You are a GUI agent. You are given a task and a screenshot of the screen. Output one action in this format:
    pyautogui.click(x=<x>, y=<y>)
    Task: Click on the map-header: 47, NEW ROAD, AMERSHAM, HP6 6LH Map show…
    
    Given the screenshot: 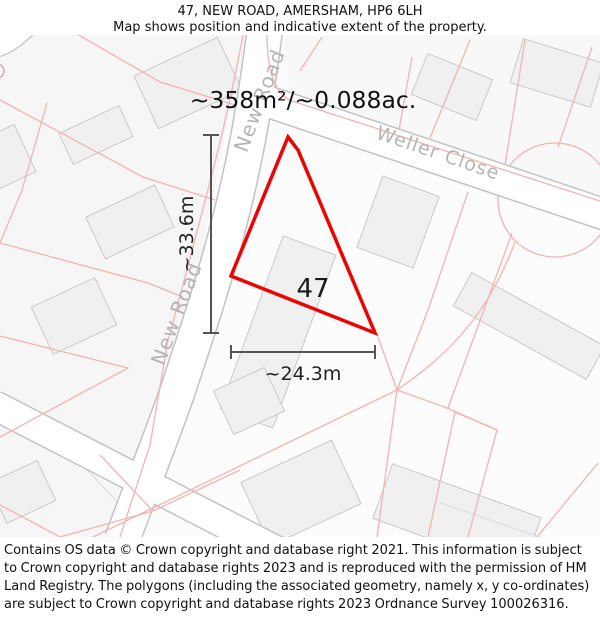 What is the action you would take?
    pyautogui.click(x=300, y=17)
    